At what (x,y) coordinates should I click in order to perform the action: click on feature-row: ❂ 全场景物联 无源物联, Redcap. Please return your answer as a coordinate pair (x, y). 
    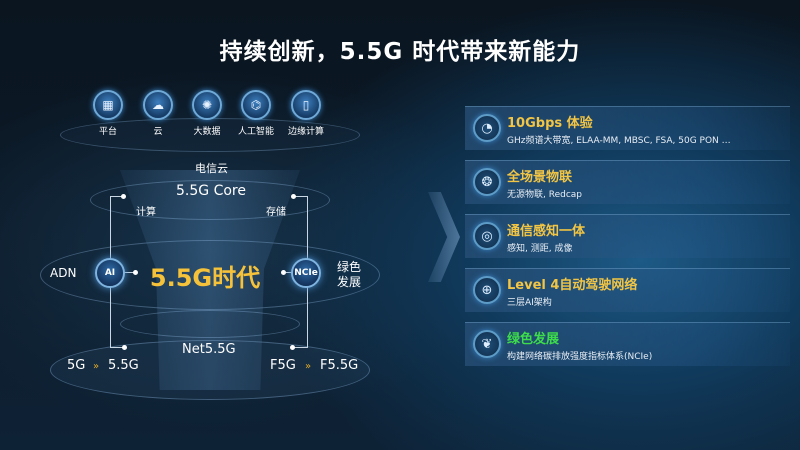
    Looking at the image, I should click on (627, 182).